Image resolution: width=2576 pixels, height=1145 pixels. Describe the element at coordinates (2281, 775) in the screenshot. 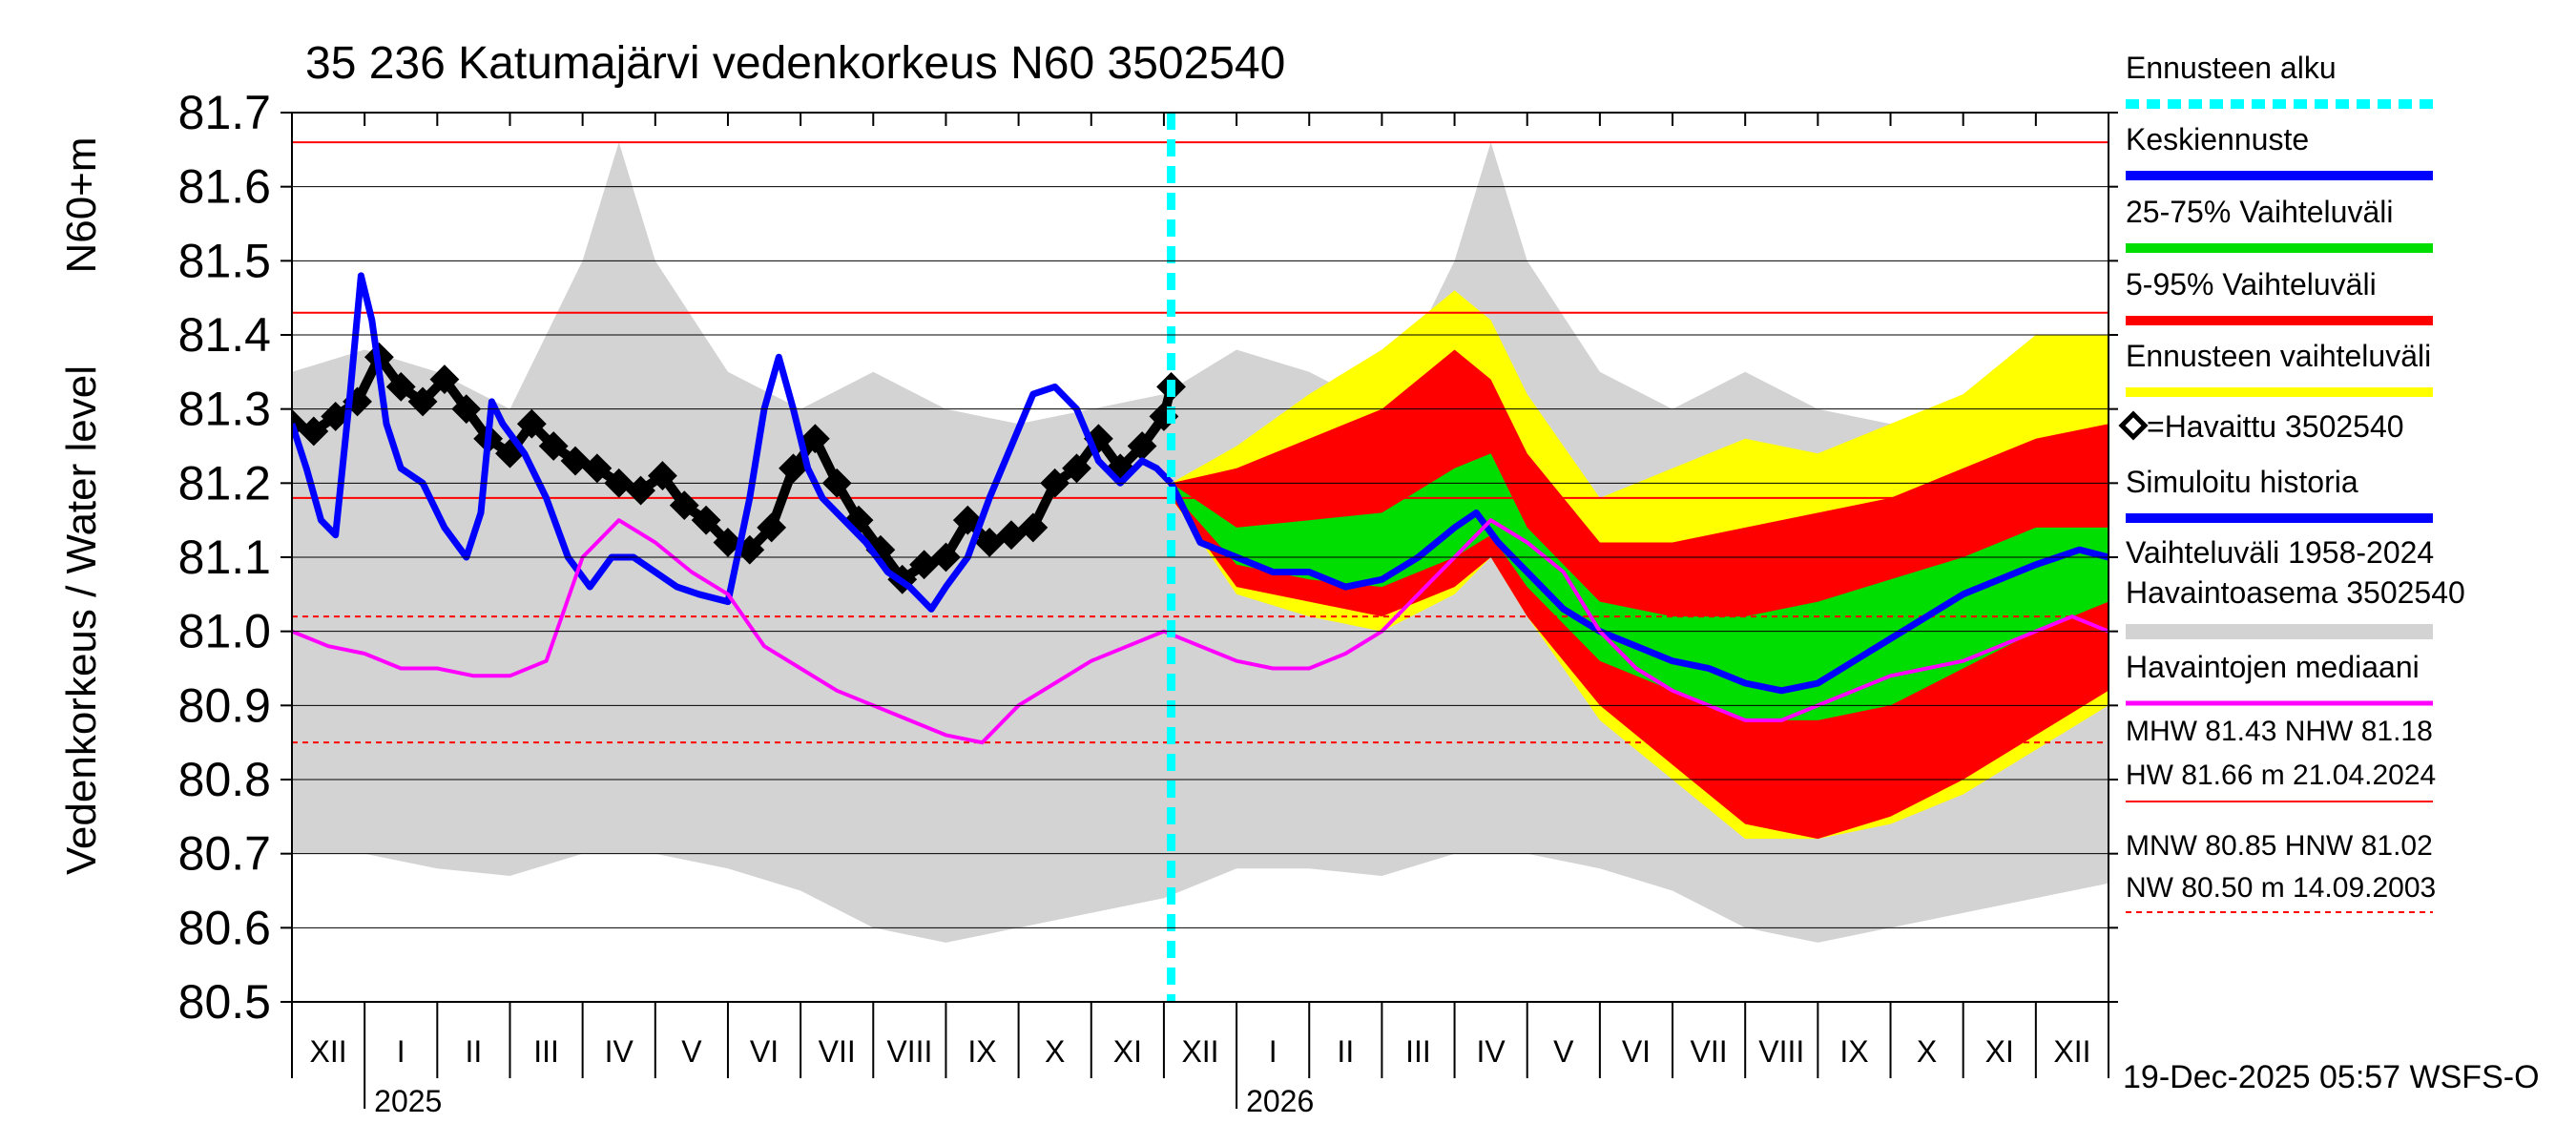

I see `legend-stat: HW 81.66 m 21.04.2024` at that location.